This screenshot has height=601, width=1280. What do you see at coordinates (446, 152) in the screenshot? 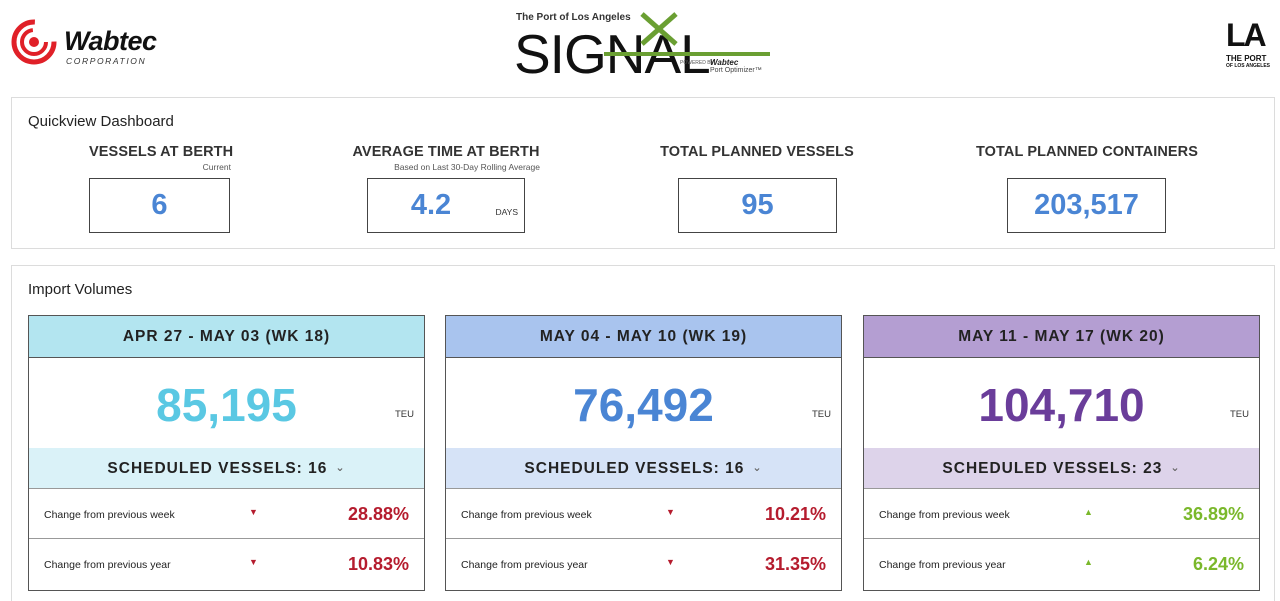
I see `metric-label: AVERAGE TIME AT BERTH` at bounding box center [446, 152].